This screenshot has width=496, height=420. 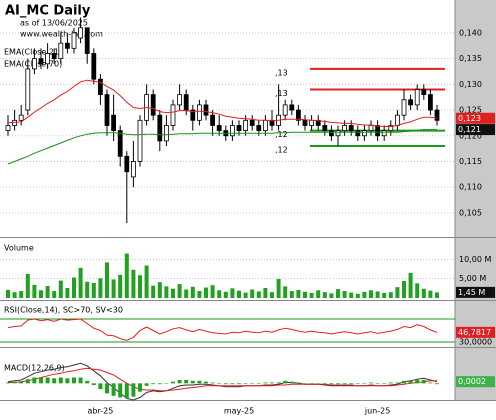 What do you see at coordinates (33, 52) in the screenshot?
I see `legend-entry: EMA(Close,21)` at bounding box center [33, 52].